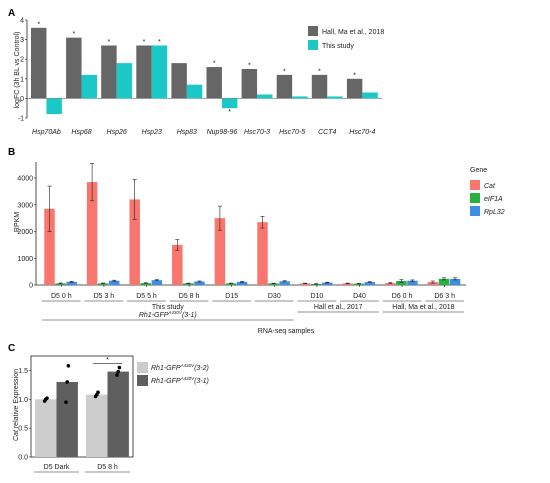  I want to click on panel-a-ytick-label: 0, so click(22, 99).